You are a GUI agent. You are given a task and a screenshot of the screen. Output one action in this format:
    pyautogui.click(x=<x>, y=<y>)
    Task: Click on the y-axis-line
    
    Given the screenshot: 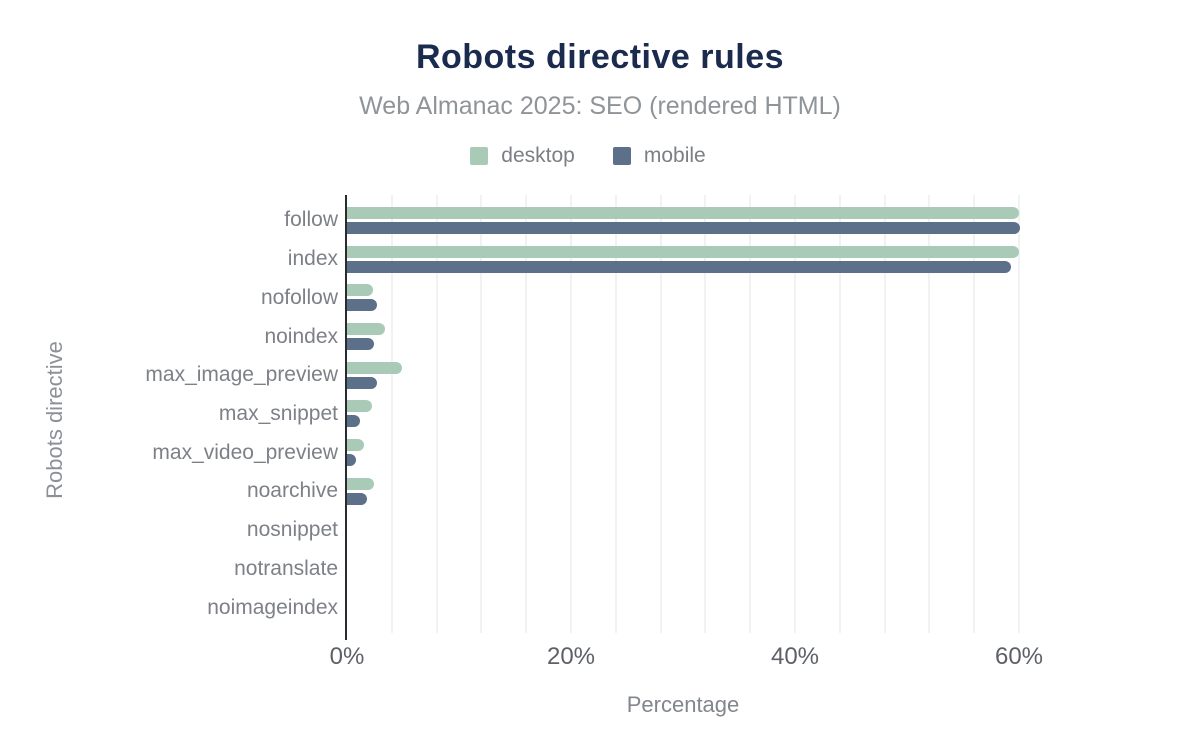 What is the action you would take?
    pyautogui.click(x=346, y=417)
    